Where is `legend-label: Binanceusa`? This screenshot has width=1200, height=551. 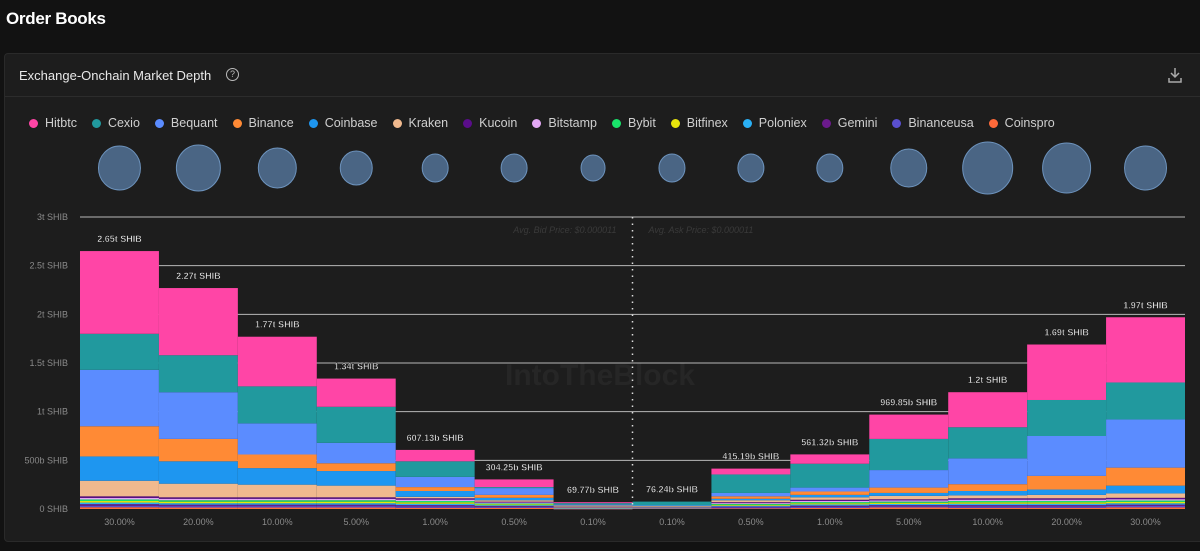
legend-label: Binanceusa is located at coordinates (941, 123).